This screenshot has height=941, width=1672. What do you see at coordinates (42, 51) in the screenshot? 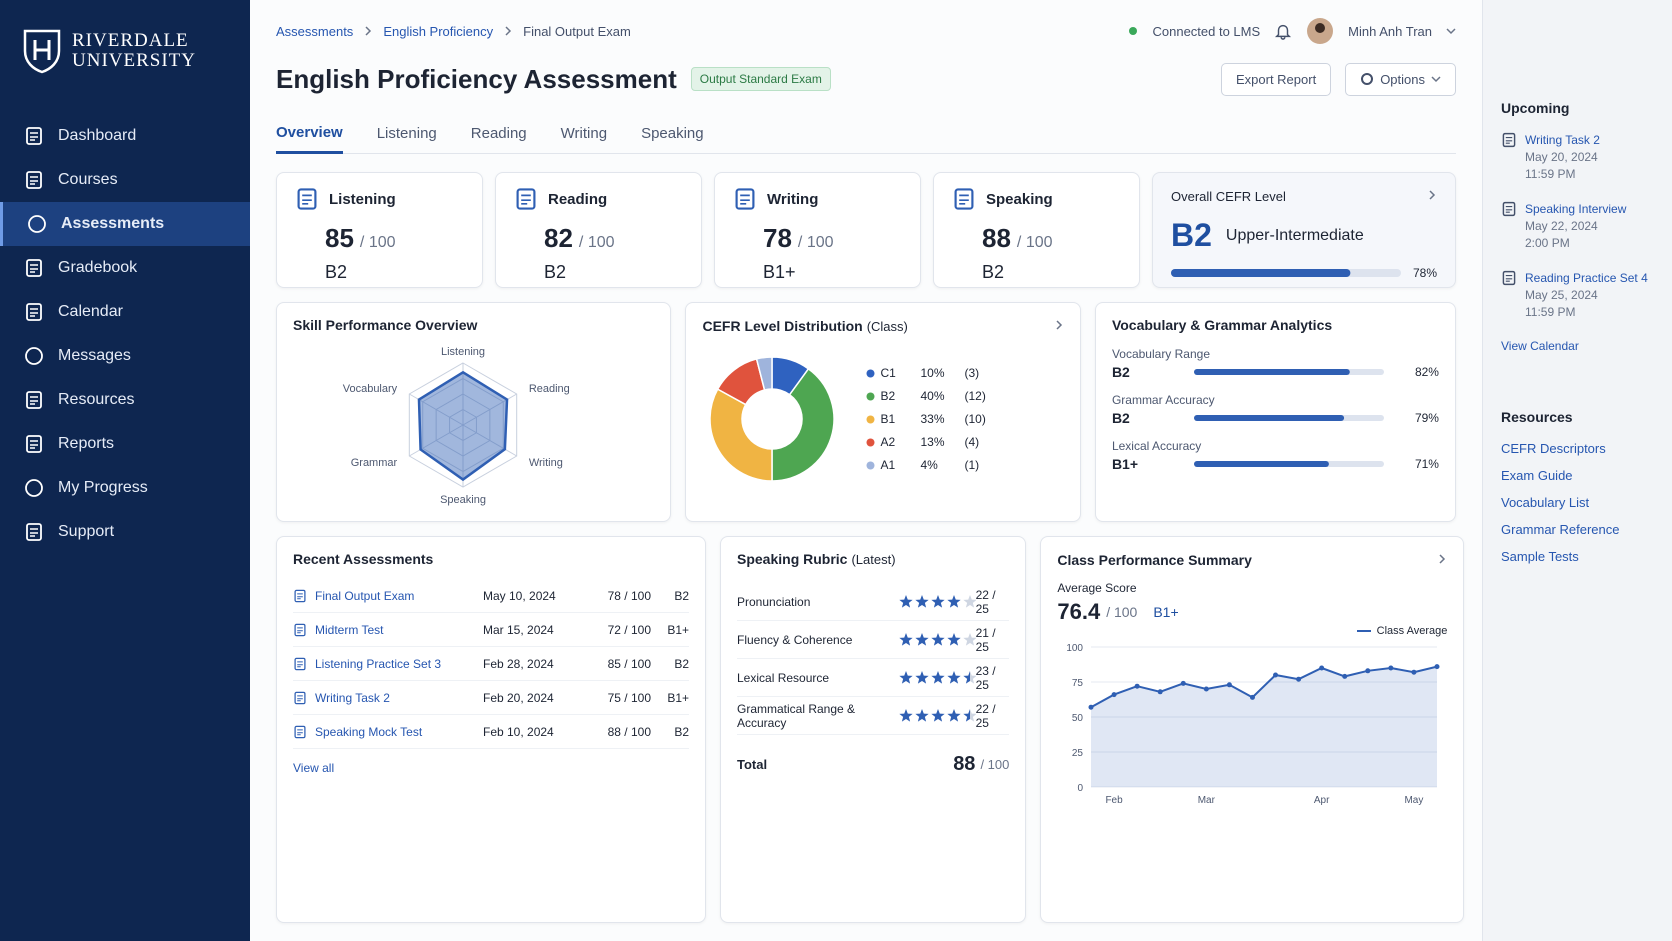
I see `logo-shield` at bounding box center [42, 51].